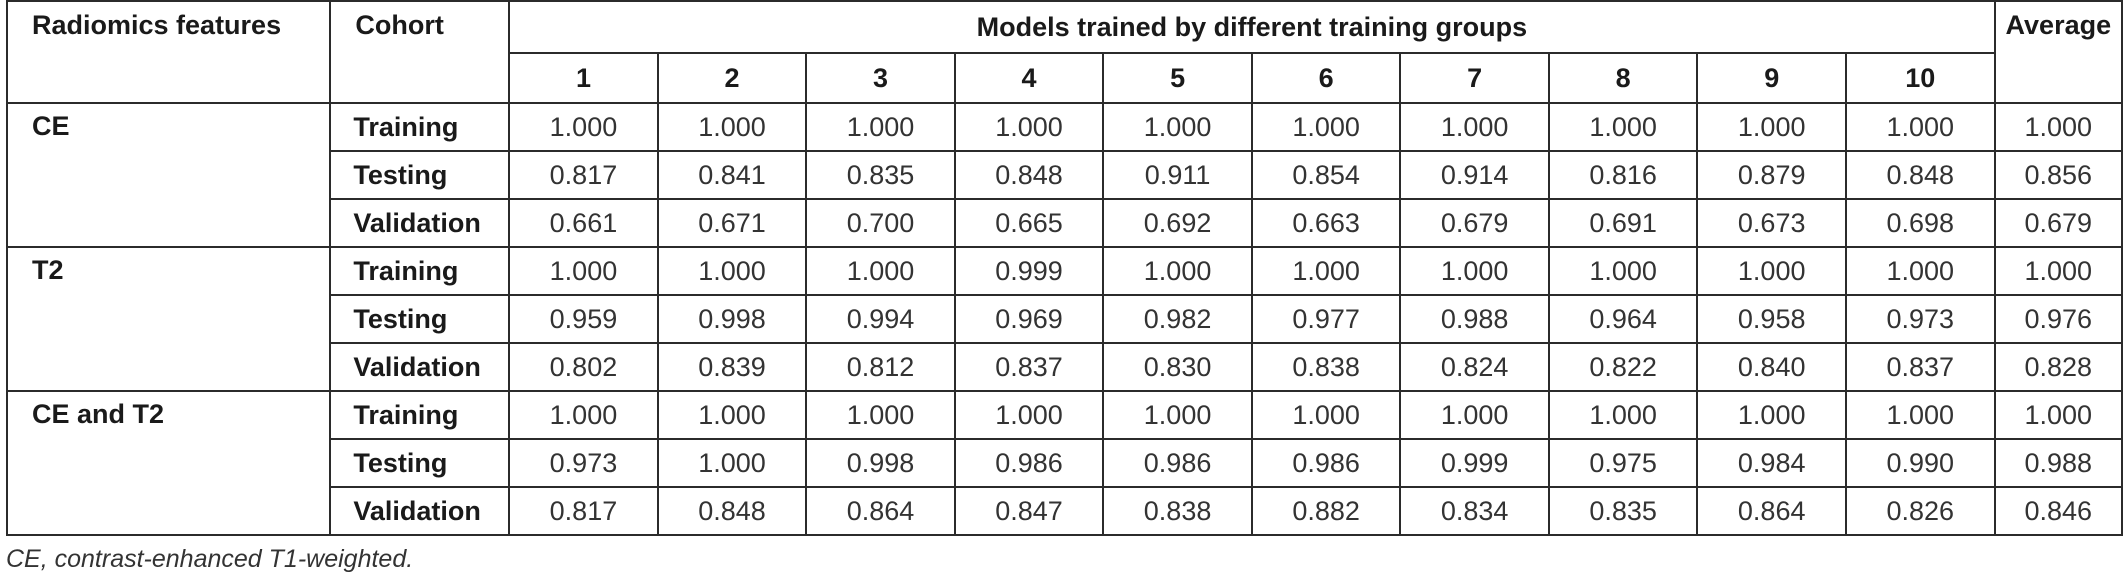 The image size is (2123, 580). What do you see at coordinates (1623, 367) in the screenshot?
I see `value-cell: 0.822` at bounding box center [1623, 367].